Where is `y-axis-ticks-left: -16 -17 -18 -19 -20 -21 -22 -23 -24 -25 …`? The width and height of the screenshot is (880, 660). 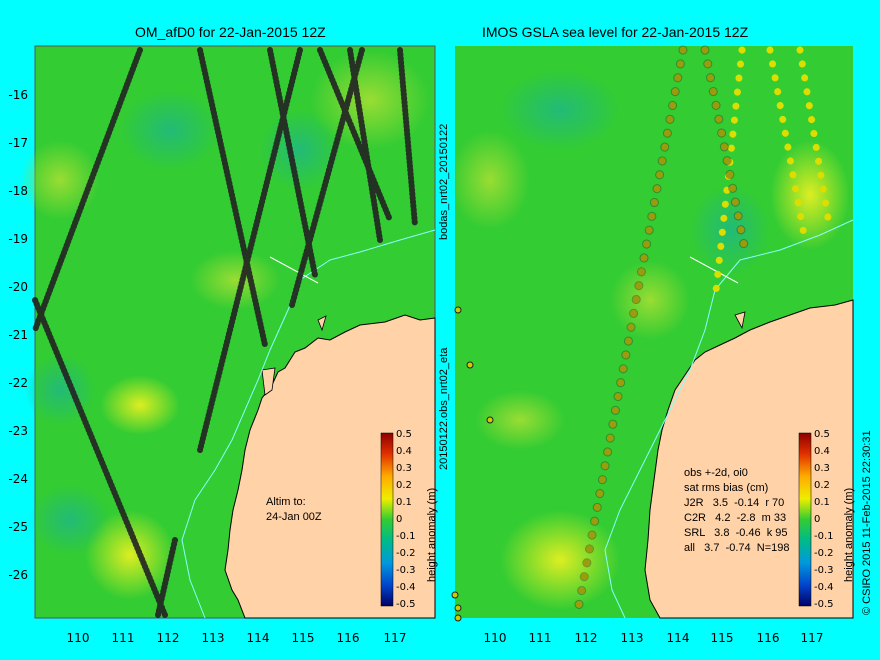
y-axis-ticks-left: -16 -17 -18 -19 -20 -21 -22 -23 -24 -25 … is located at coordinates (18, 335).